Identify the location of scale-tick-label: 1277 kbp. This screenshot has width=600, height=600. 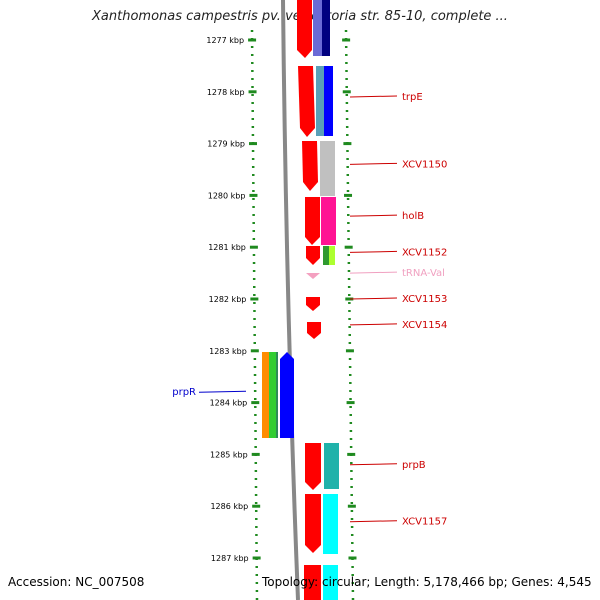
(225, 40).